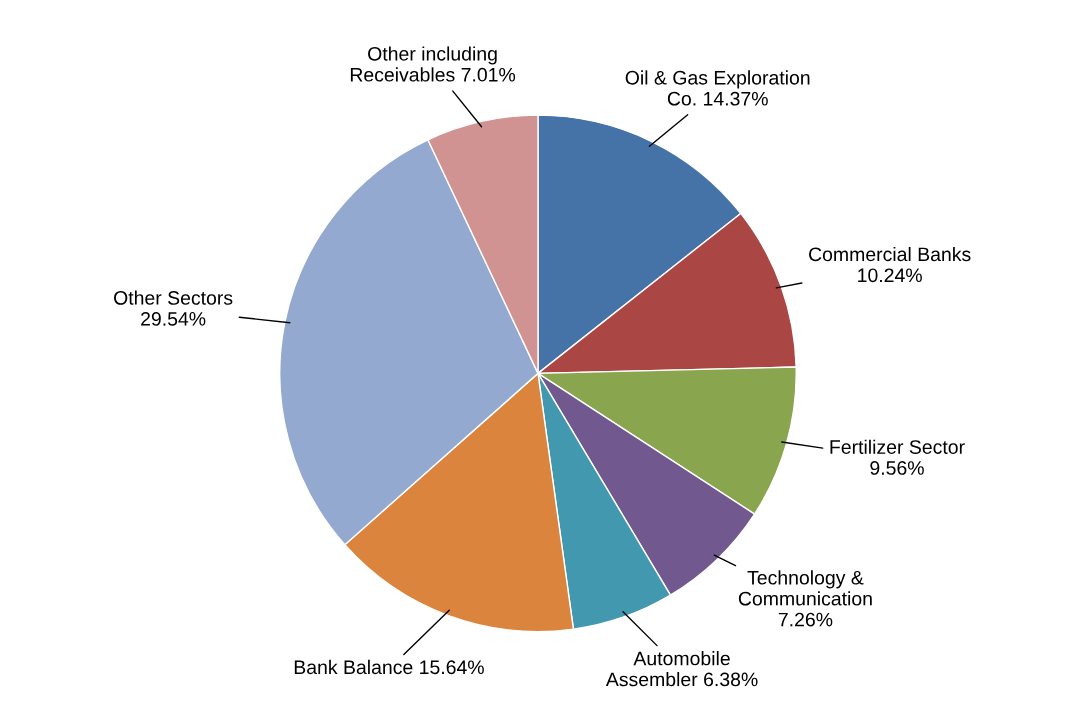  I want to click on slice-label: Commercial Banks 10.24%, so click(890, 264).